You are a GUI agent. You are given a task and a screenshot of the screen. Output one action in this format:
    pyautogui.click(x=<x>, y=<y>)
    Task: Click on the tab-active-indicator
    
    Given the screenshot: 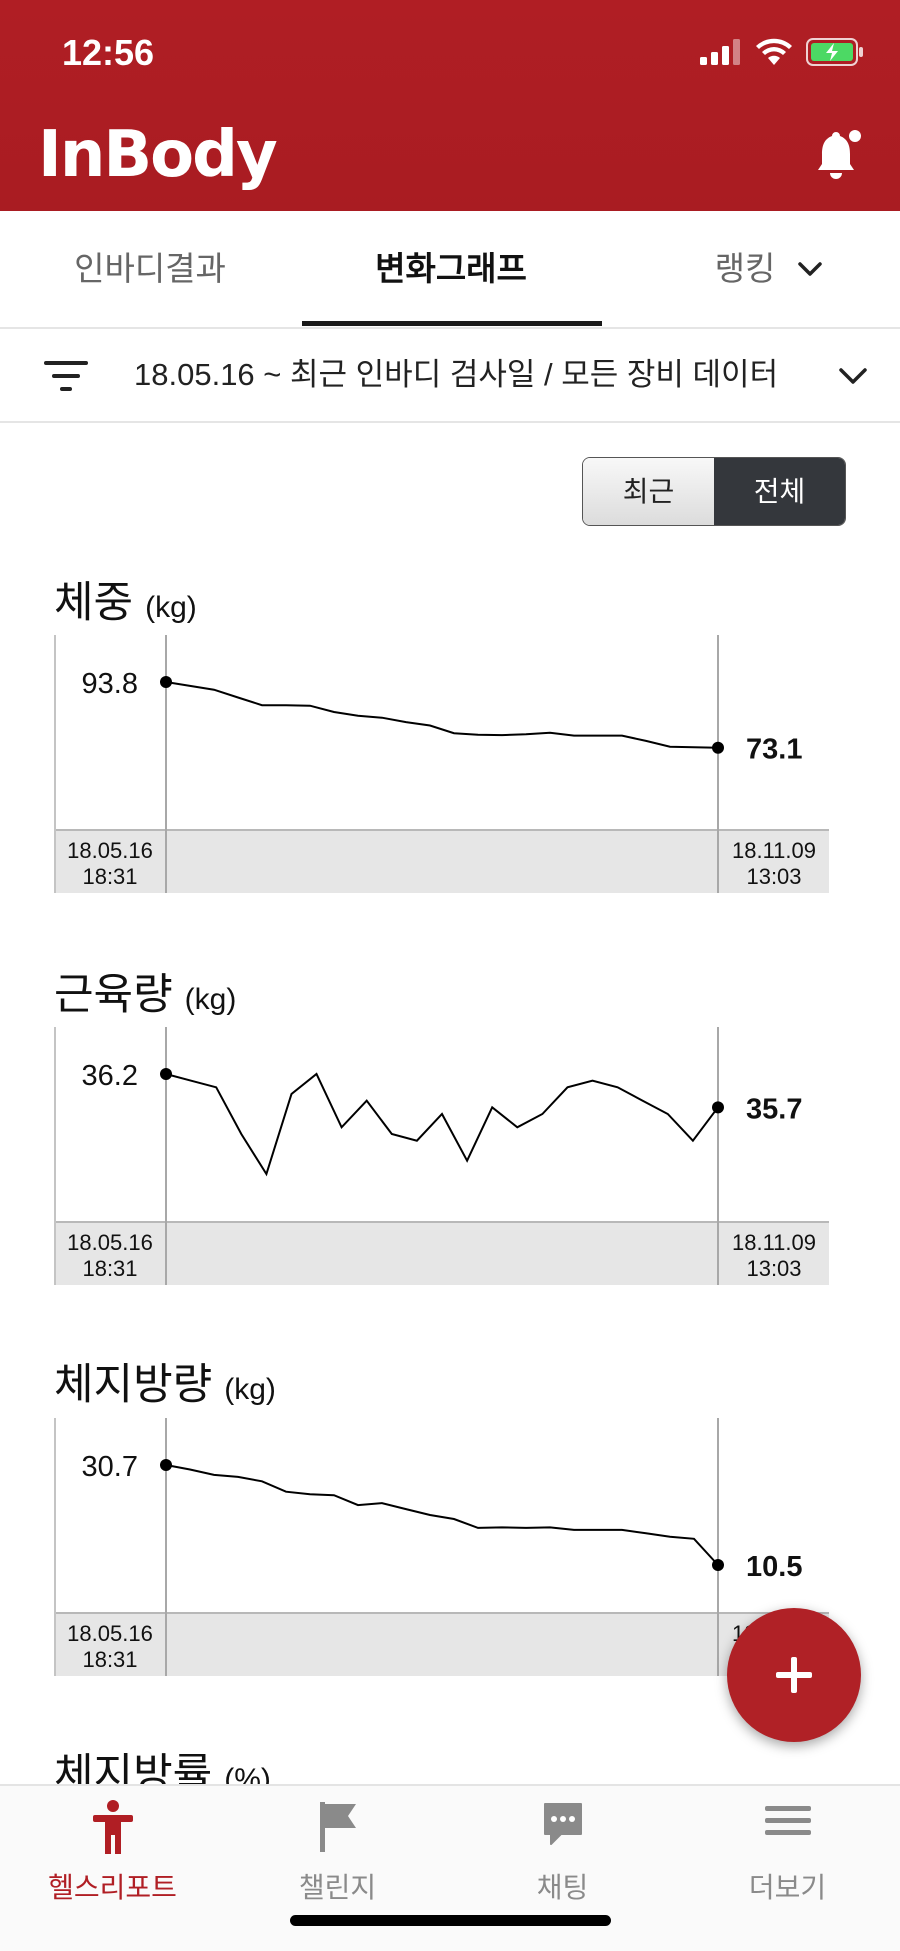 What is the action you would take?
    pyautogui.click(x=452, y=323)
    